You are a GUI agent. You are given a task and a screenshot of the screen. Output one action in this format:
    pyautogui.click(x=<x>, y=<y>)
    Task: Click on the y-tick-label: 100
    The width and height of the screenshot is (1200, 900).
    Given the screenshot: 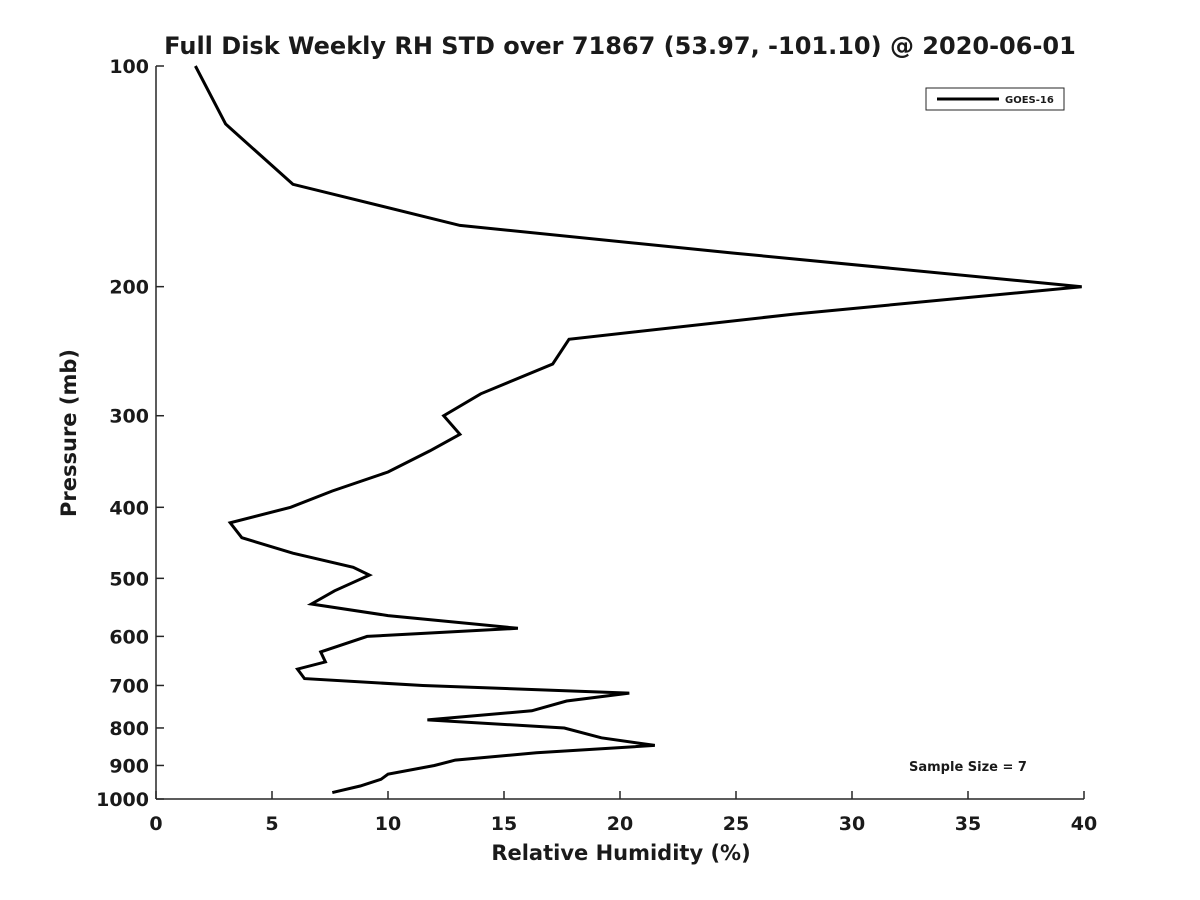 What is the action you would take?
    pyautogui.click(x=129, y=67)
    